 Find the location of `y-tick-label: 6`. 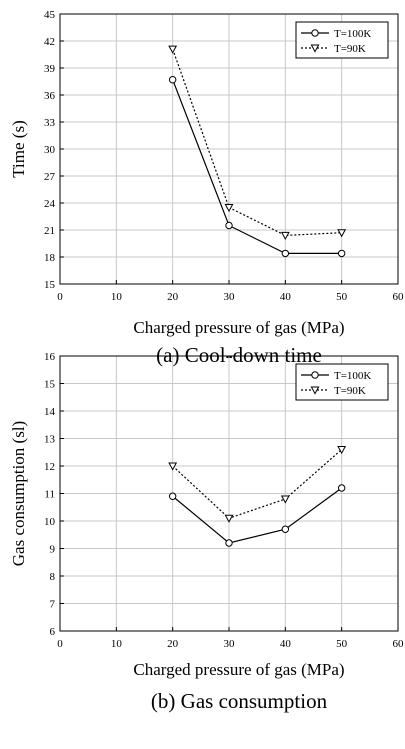

y-tick-label: 6 is located at coordinates (53, 632).